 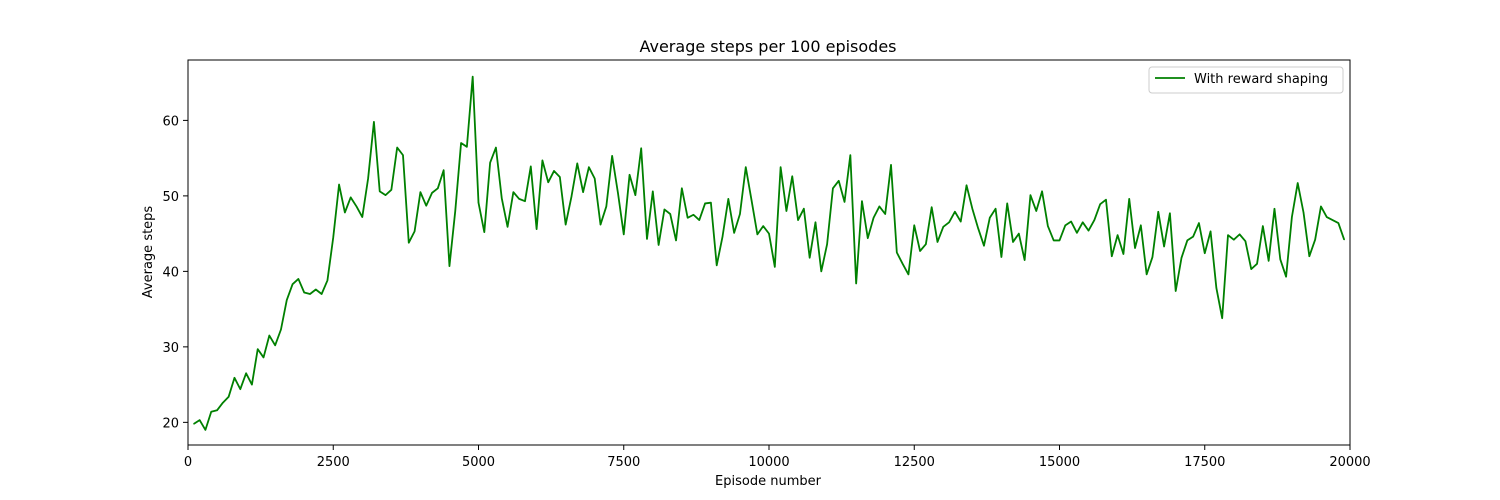 I want to click on legend: With reward shaping, so click(x=1246, y=80).